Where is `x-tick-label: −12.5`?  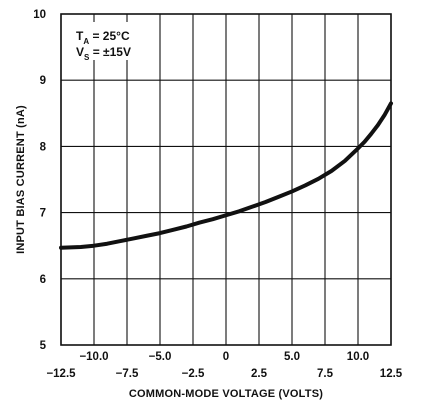
x-tick-label: −12.5 is located at coordinates (61, 374).